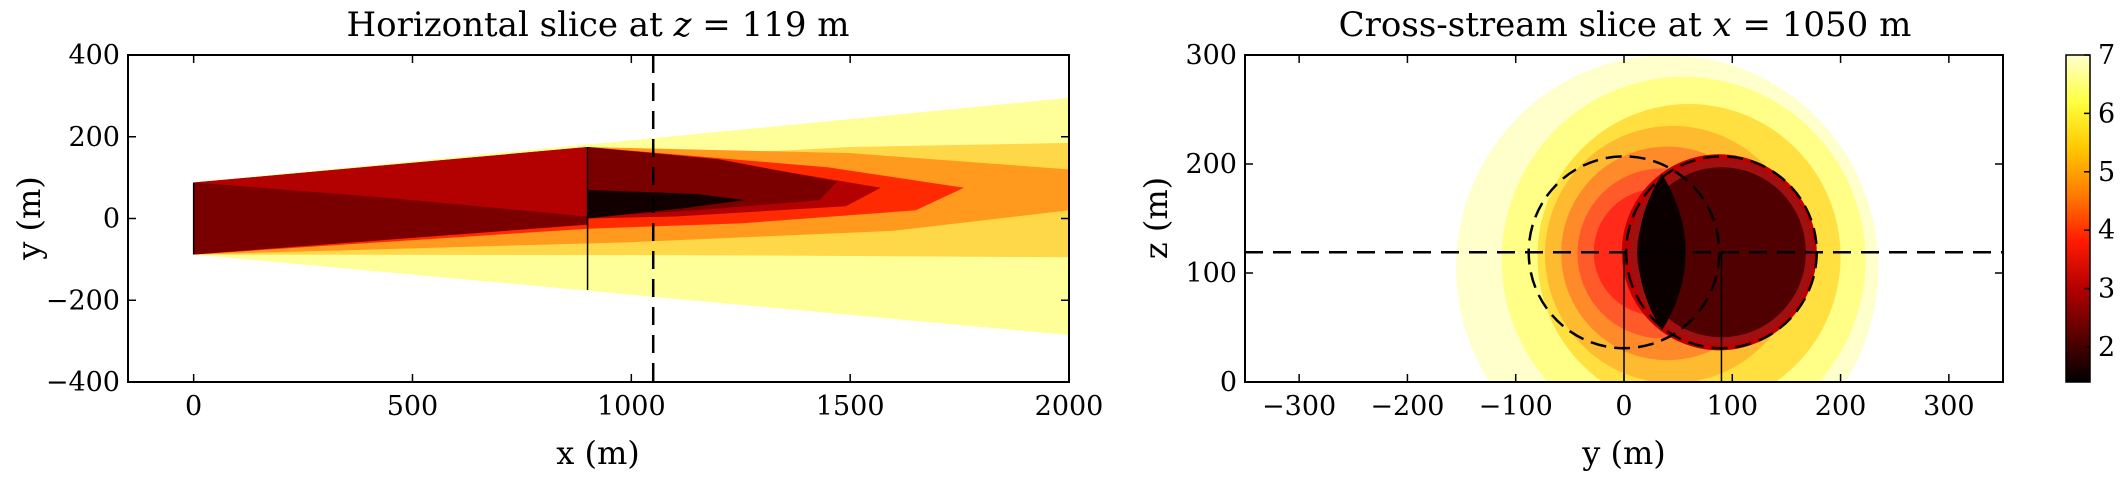 This screenshot has height=479, width=2128. Describe the element at coordinates (631, 406) in the screenshot. I see `x-tick-label: 1000` at that location.